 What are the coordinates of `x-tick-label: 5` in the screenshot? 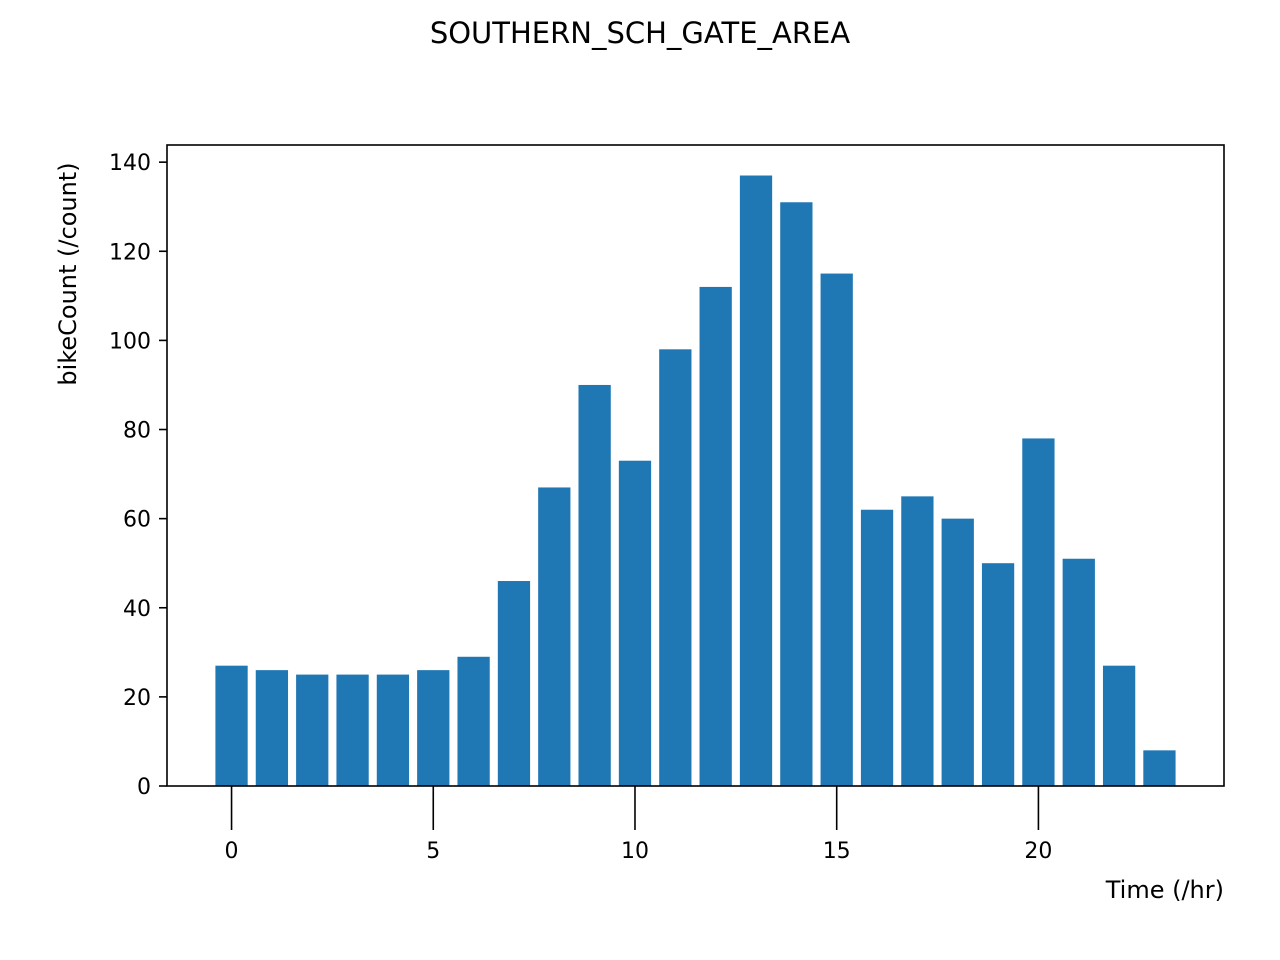 It's located at (433, 851).